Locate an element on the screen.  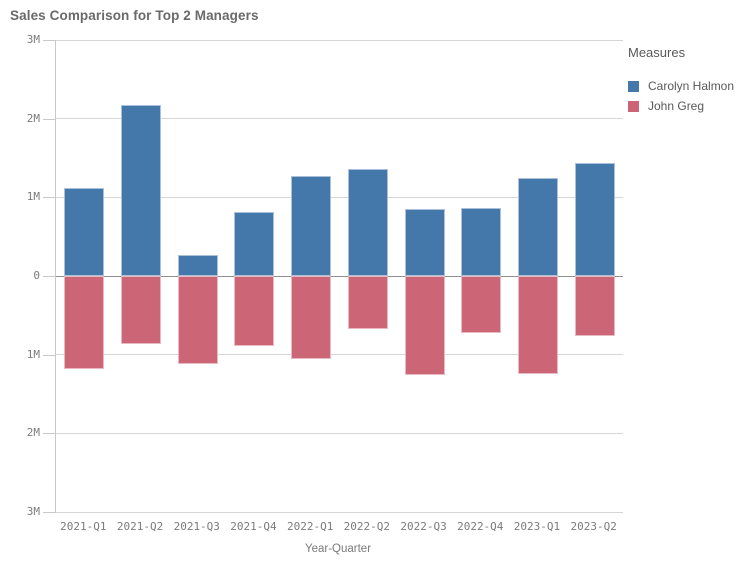
carolyn-halmon-bar-2022-Q2 is located at coordinates (367, 222).